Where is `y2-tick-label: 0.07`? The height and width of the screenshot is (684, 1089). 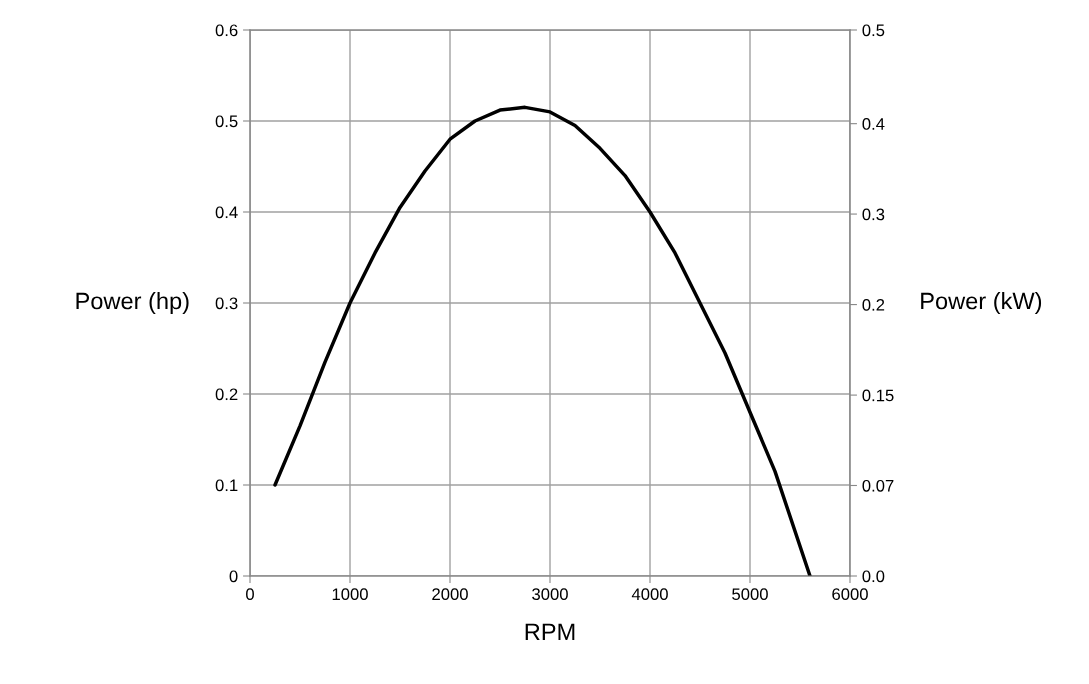
y2-tick-label: 0.07 is located at coordinates (878, 485).